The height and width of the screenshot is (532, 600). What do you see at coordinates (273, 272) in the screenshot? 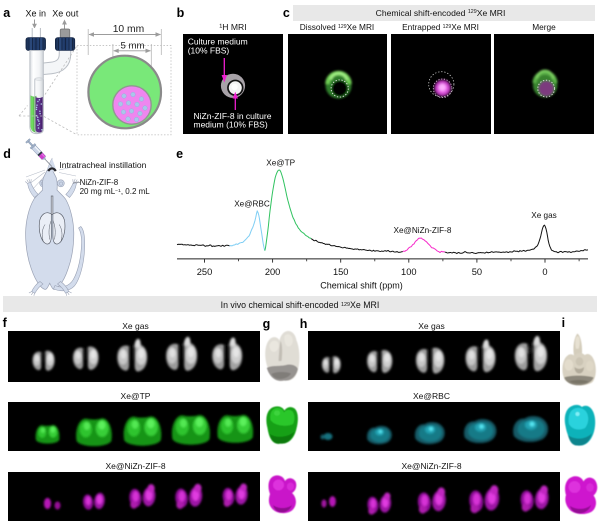
I see `svg-text: 200` at bounding box center [273, 272].